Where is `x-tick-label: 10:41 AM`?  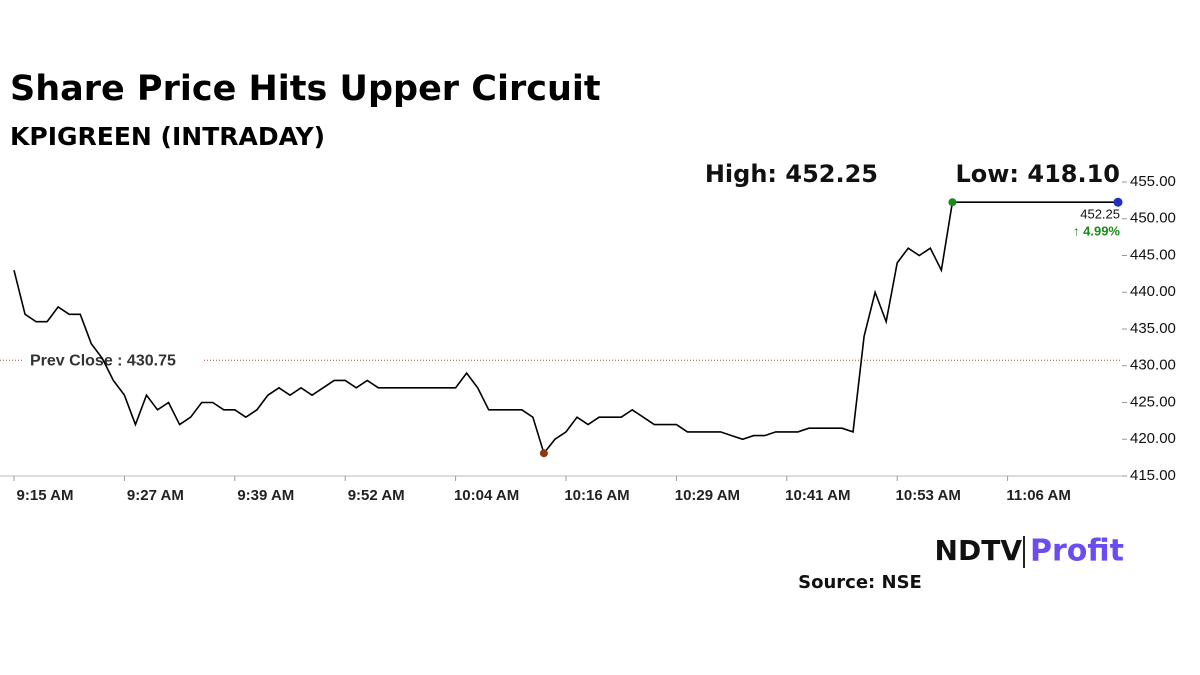 x-tick-label: 10:41 AM is located at coordinates (817, 495).